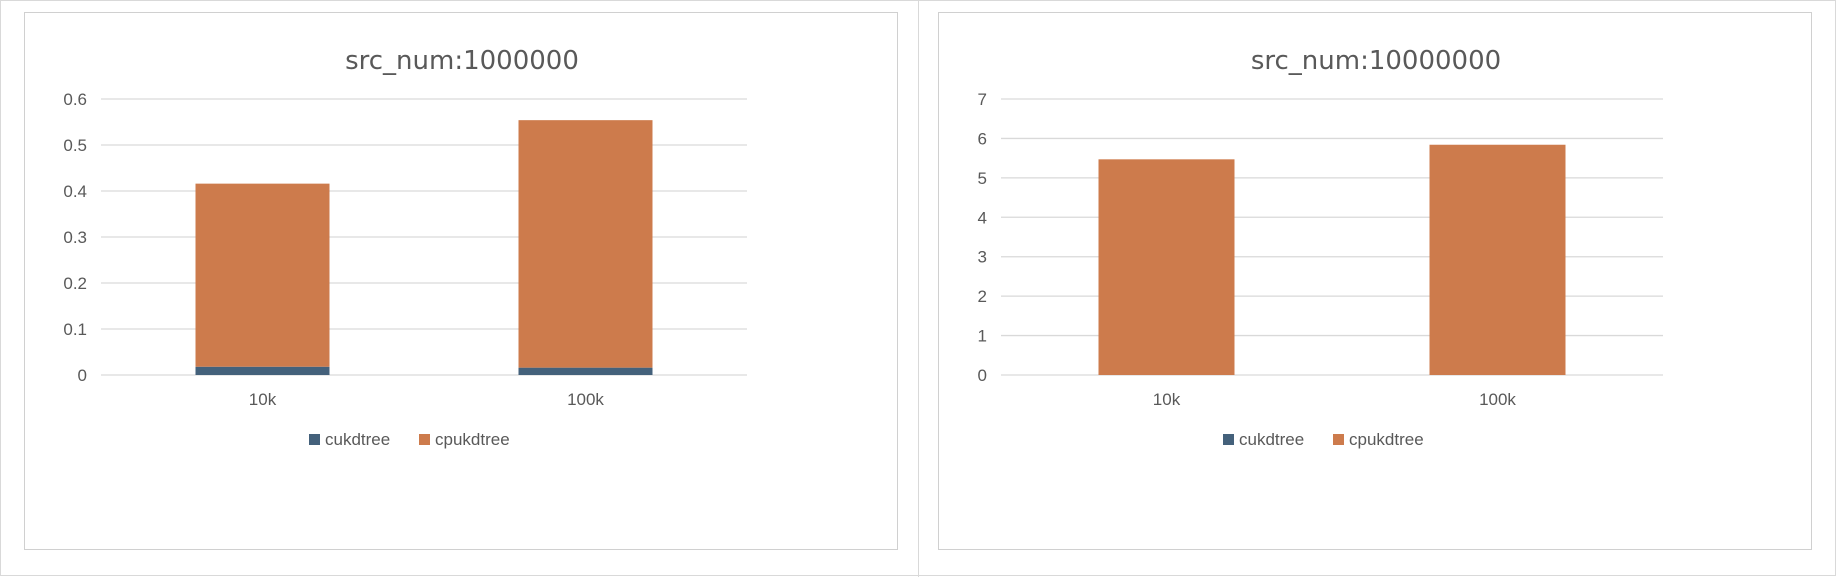 This screenshot has width=1836, height=577. Describe the element at coordinates (1323, 439) in the screenshot. I see `chart-2-legend: cukdtree cpukdtree` at that location.